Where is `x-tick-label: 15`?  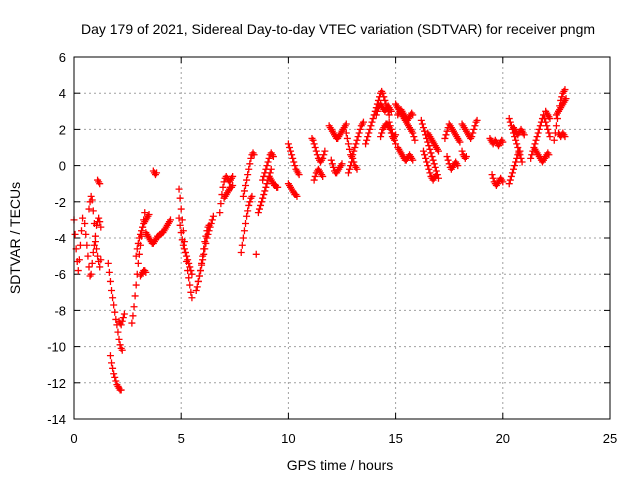 x-tick-label: 15 is located at coordinates (395, 438).